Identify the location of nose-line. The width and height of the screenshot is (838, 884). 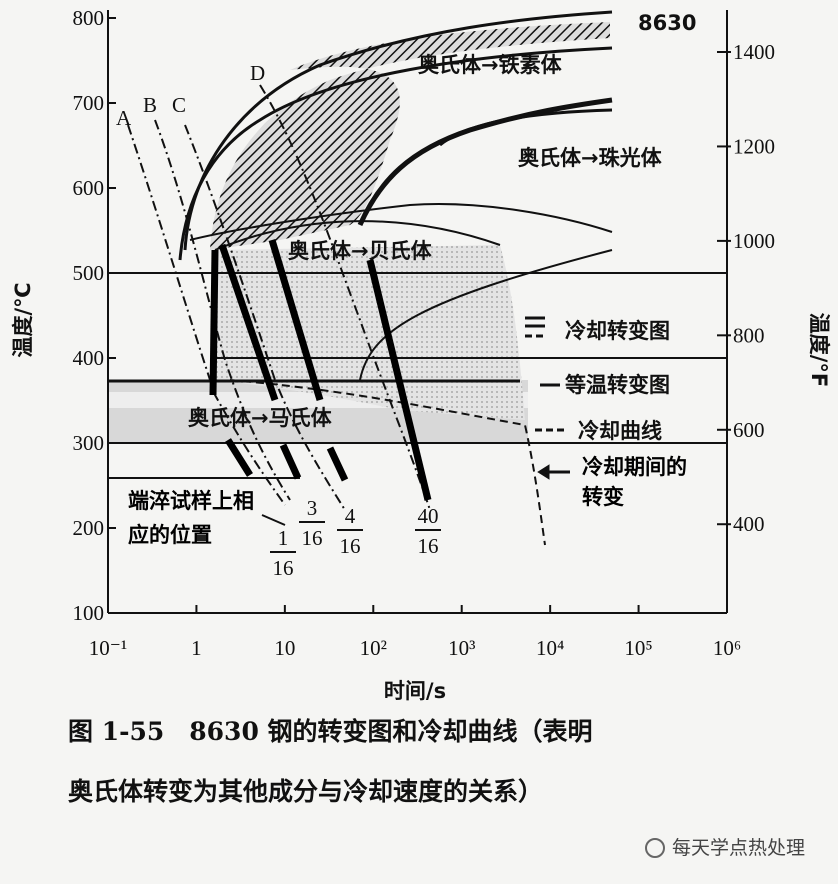
(401, 222).